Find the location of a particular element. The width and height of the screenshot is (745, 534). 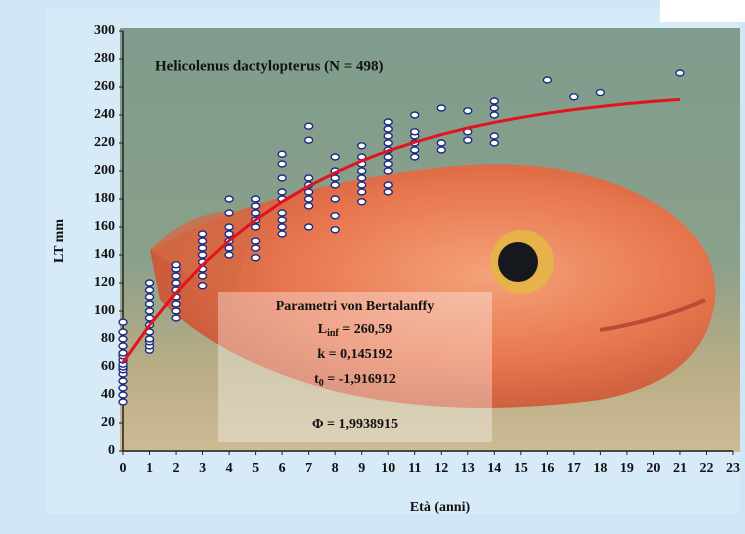

y-tick-label: 260 is located at coordinates (104, 86).